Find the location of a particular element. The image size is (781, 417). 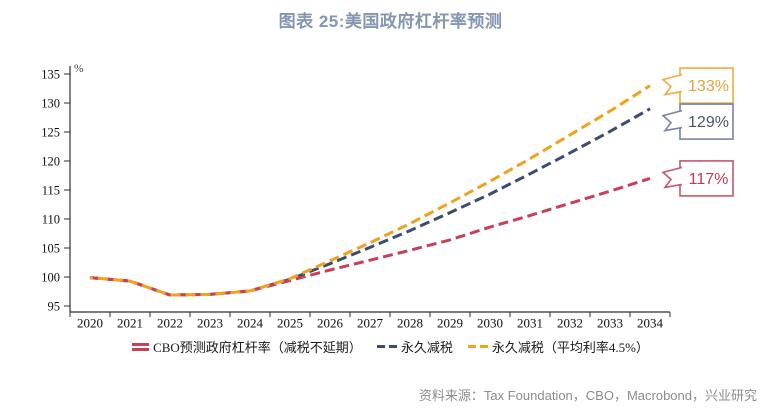

callout-label: 117% is located at coordinates (709, 179).